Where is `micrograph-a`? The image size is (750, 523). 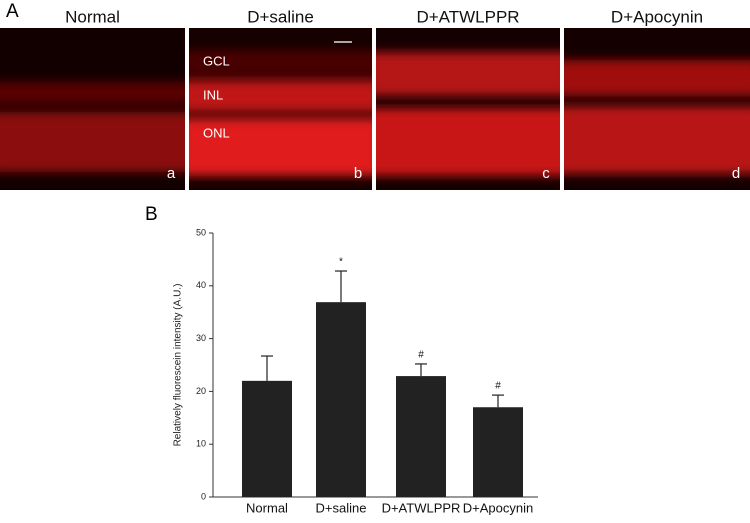
micrograph-a is located at coordinates (92, 109).